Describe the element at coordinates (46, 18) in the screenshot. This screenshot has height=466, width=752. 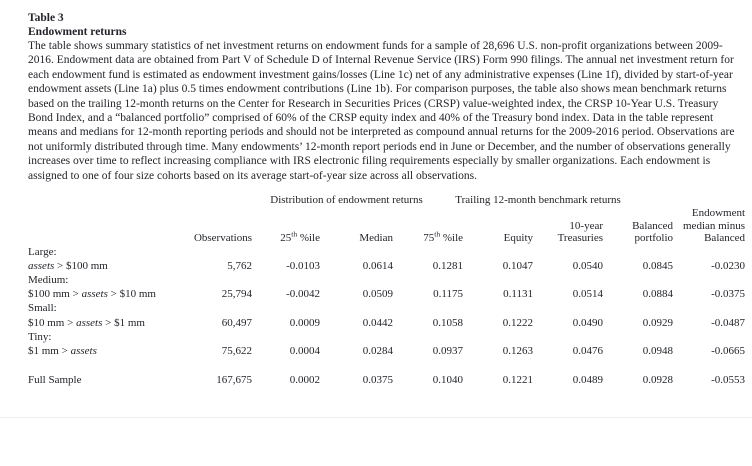
I see `table-label: Table 3` at that location.